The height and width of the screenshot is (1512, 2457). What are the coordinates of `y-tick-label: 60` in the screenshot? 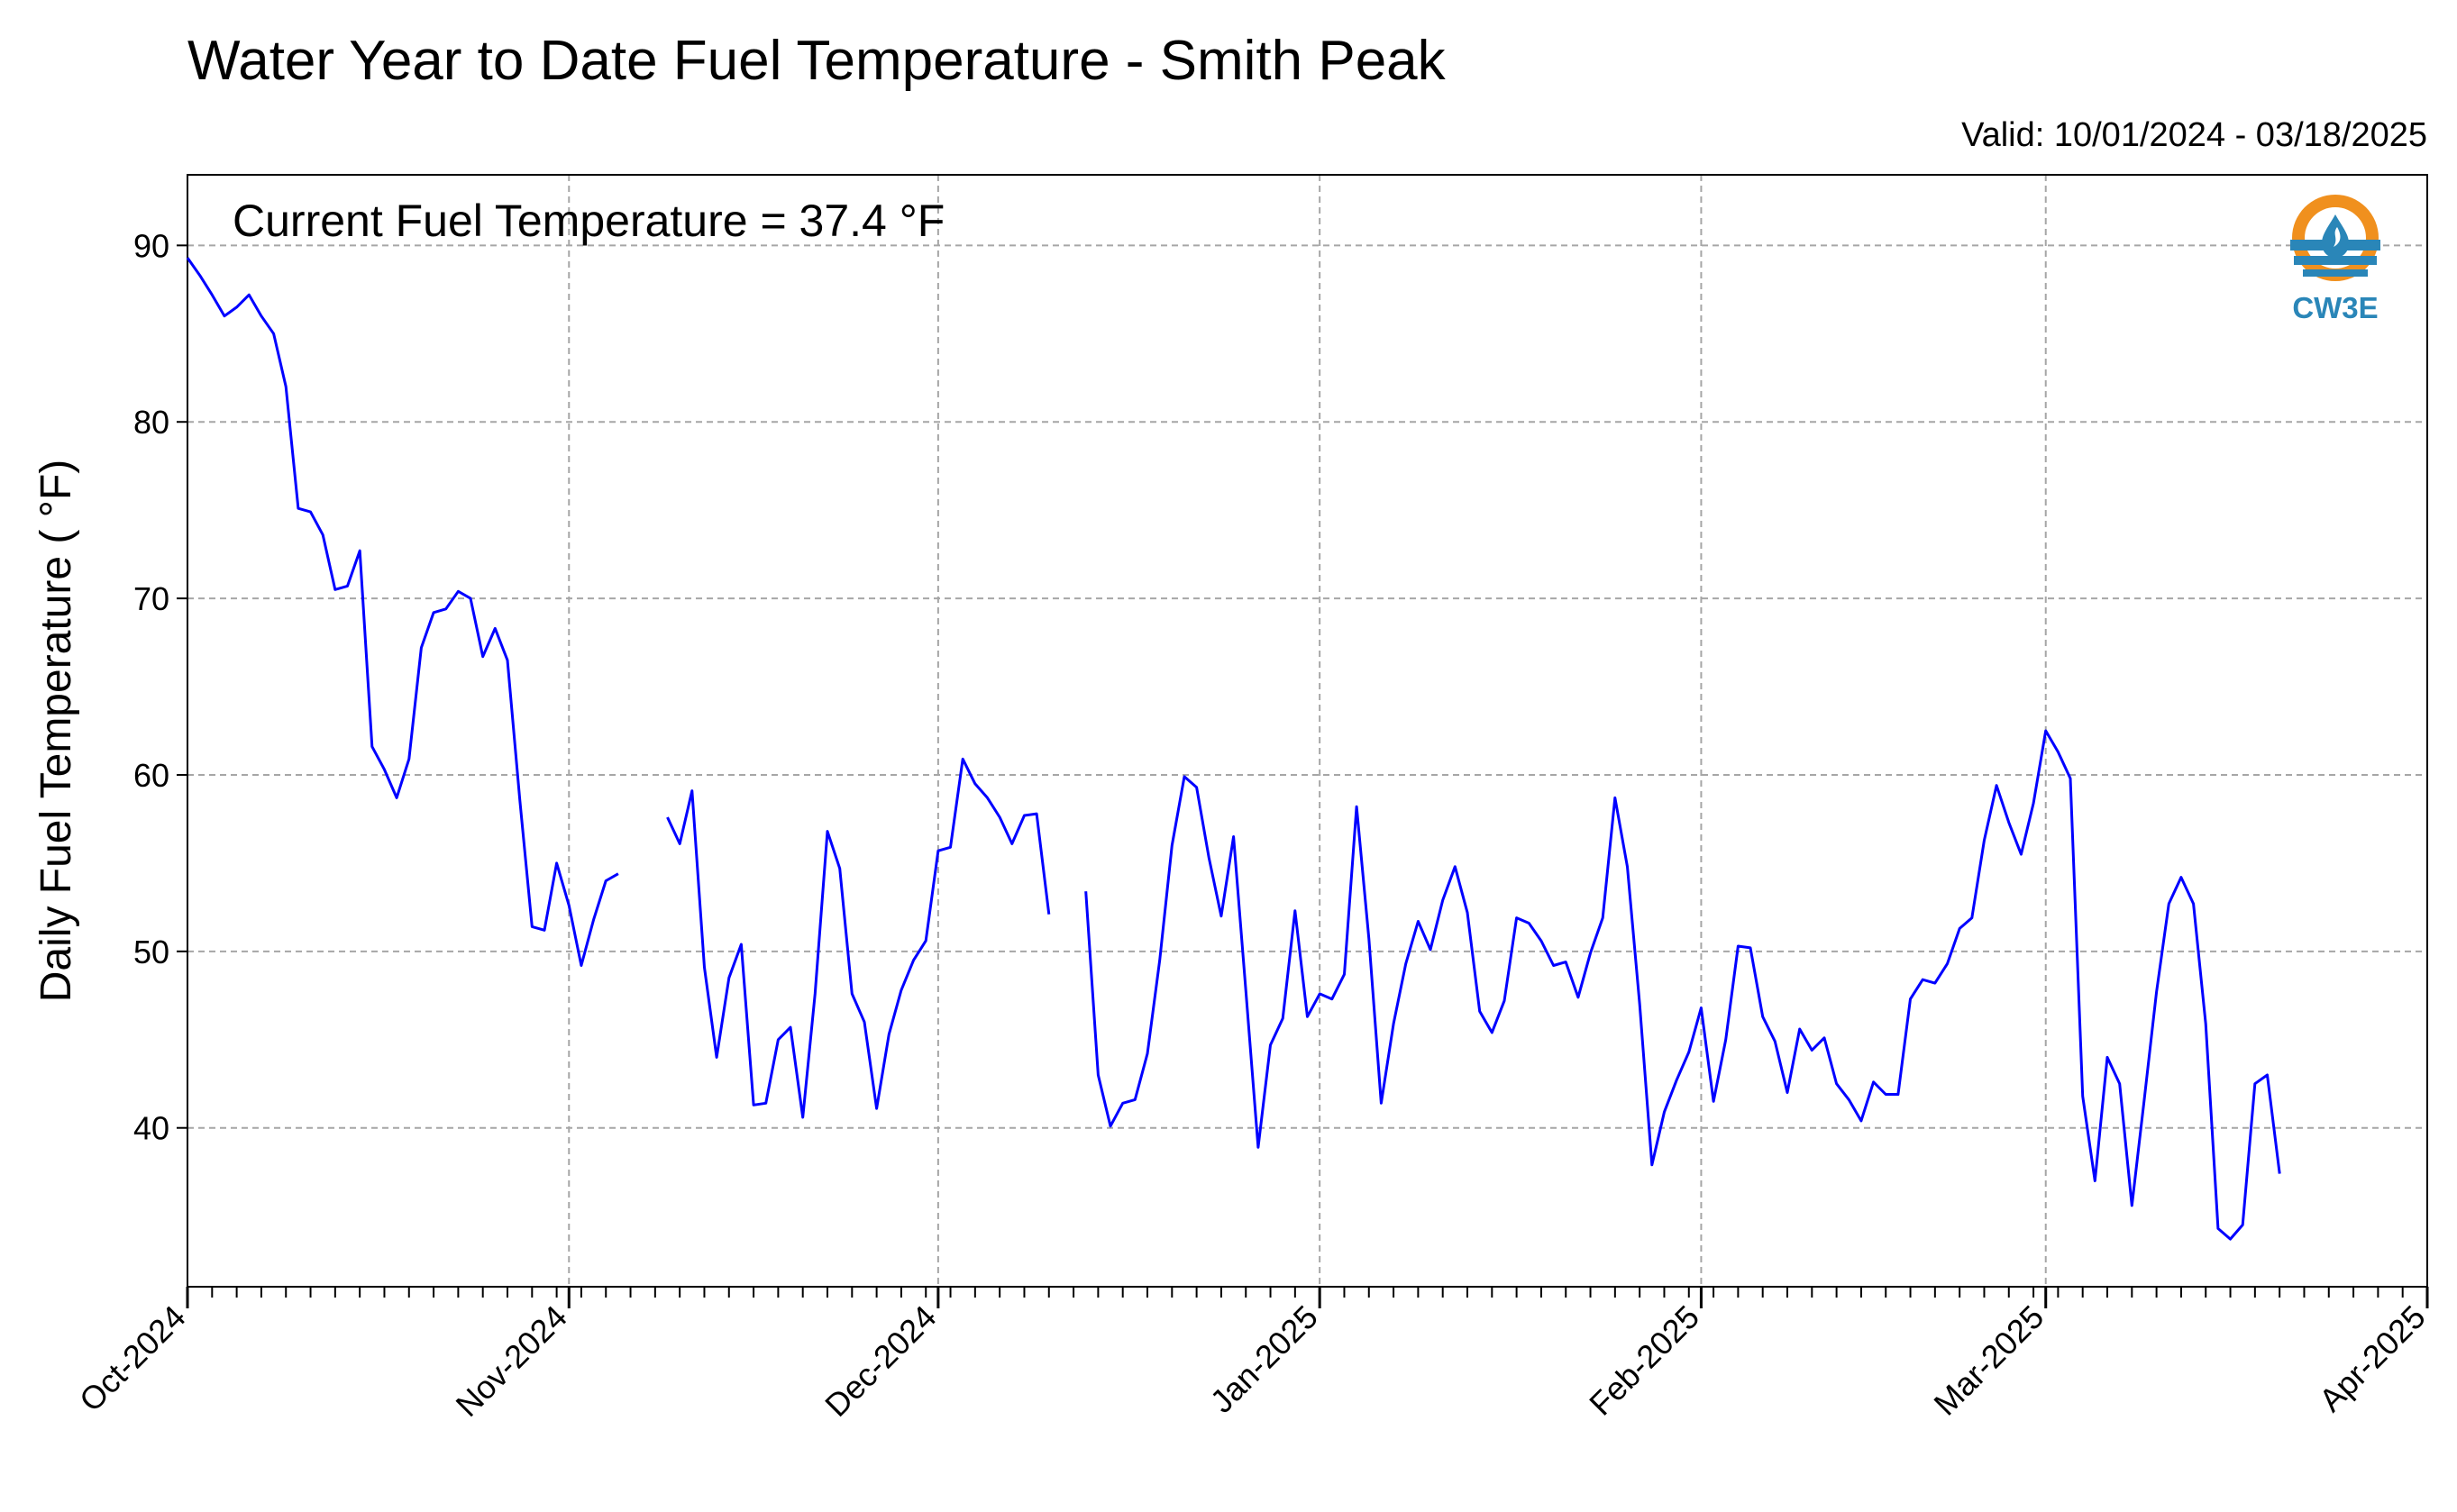 It's located at (151, 775).